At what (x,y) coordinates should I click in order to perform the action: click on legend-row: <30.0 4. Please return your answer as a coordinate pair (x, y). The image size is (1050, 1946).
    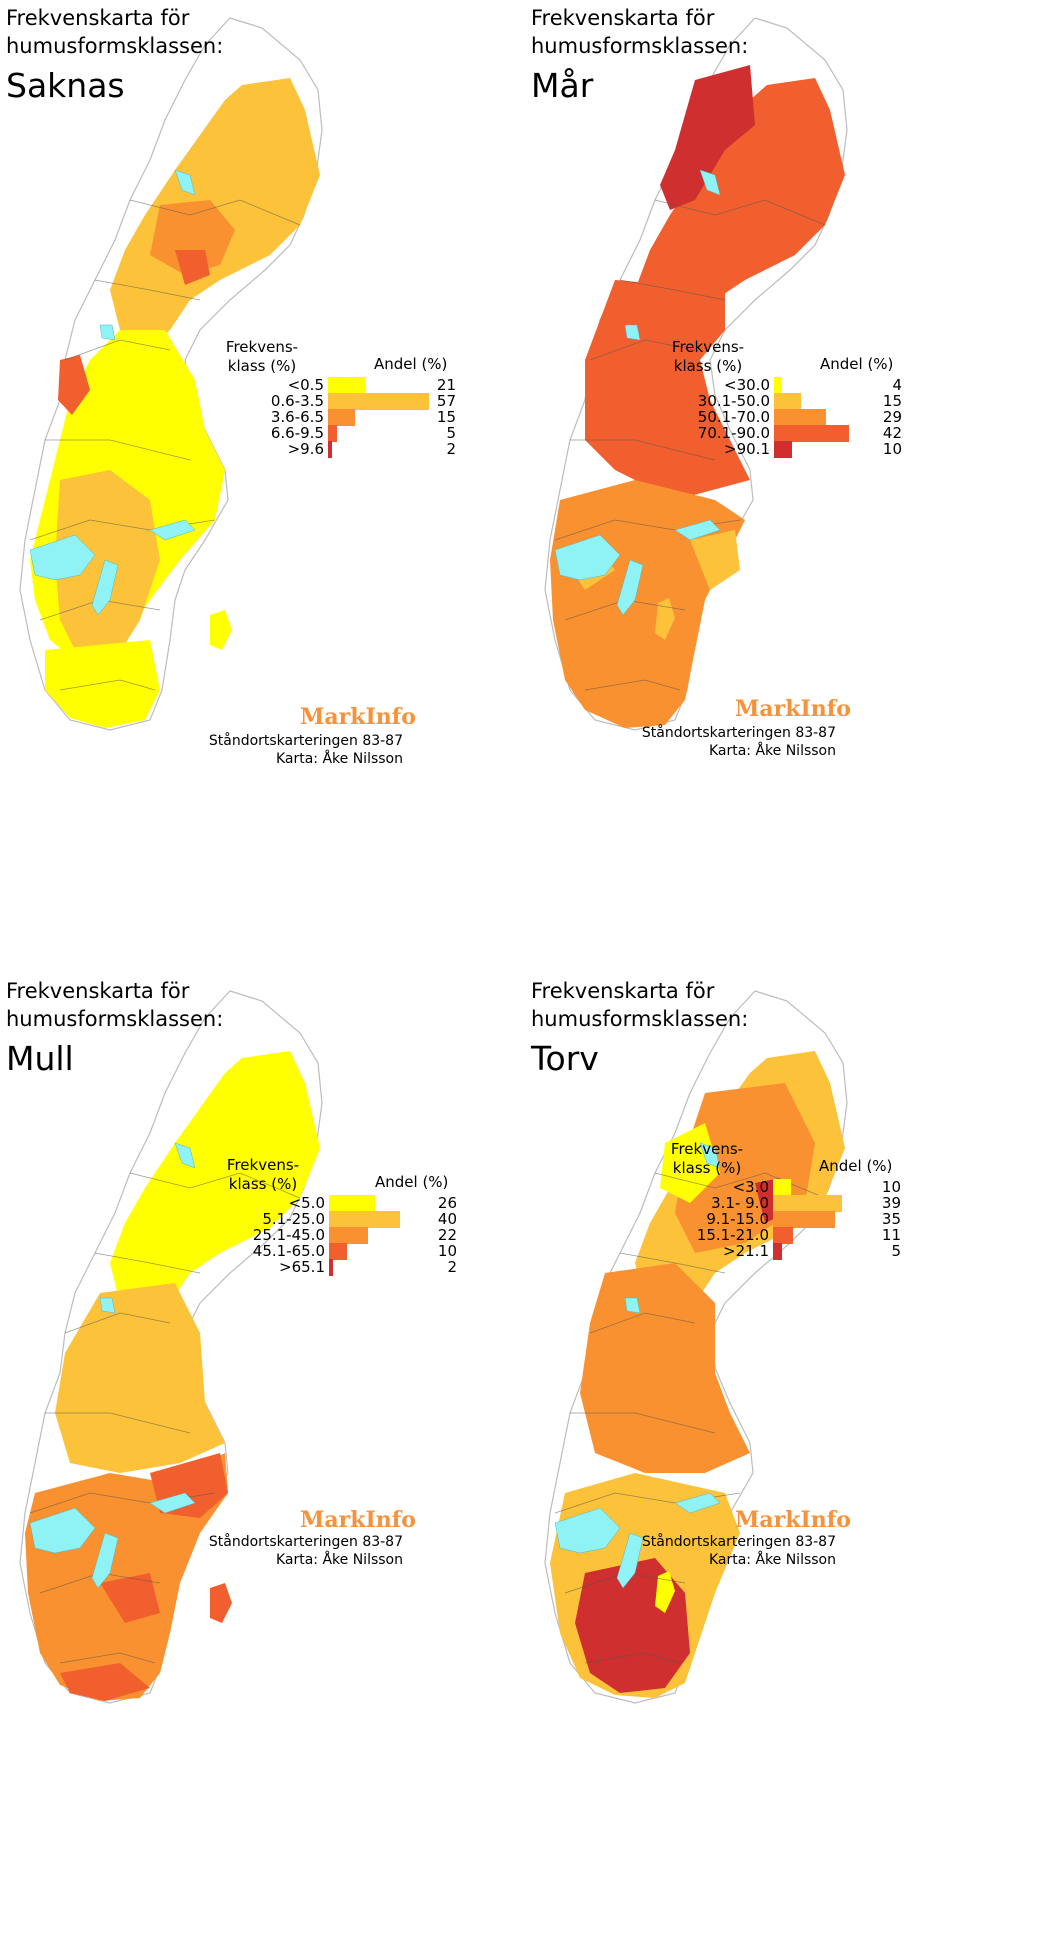
    Looking at the image, I should click on (790, 385).